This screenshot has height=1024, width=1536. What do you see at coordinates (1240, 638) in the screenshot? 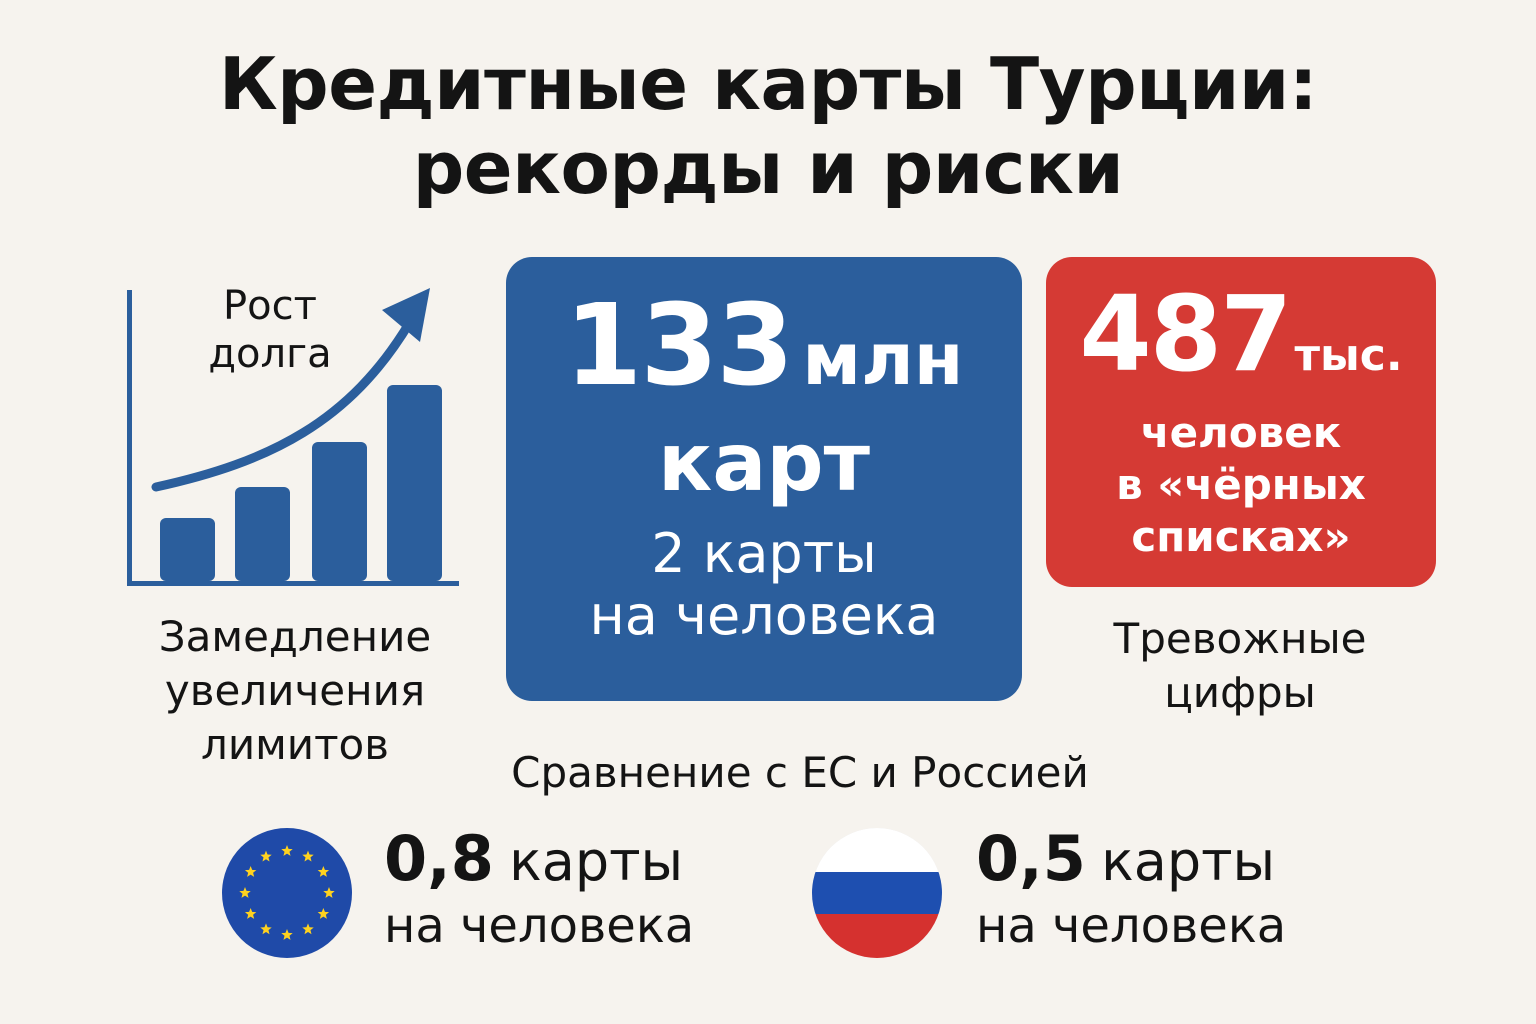
I see `right-caption-line-1: Тревожные` at bounding box center [1240, 638].